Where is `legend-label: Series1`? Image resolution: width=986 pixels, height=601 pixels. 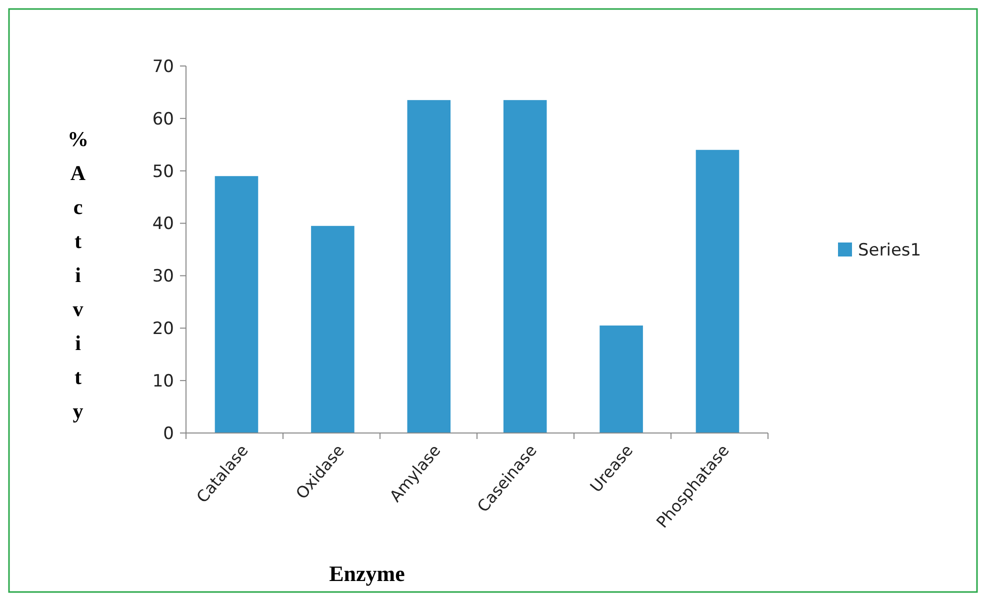 legend-label: Series1 is located at coordinates (890, 250).